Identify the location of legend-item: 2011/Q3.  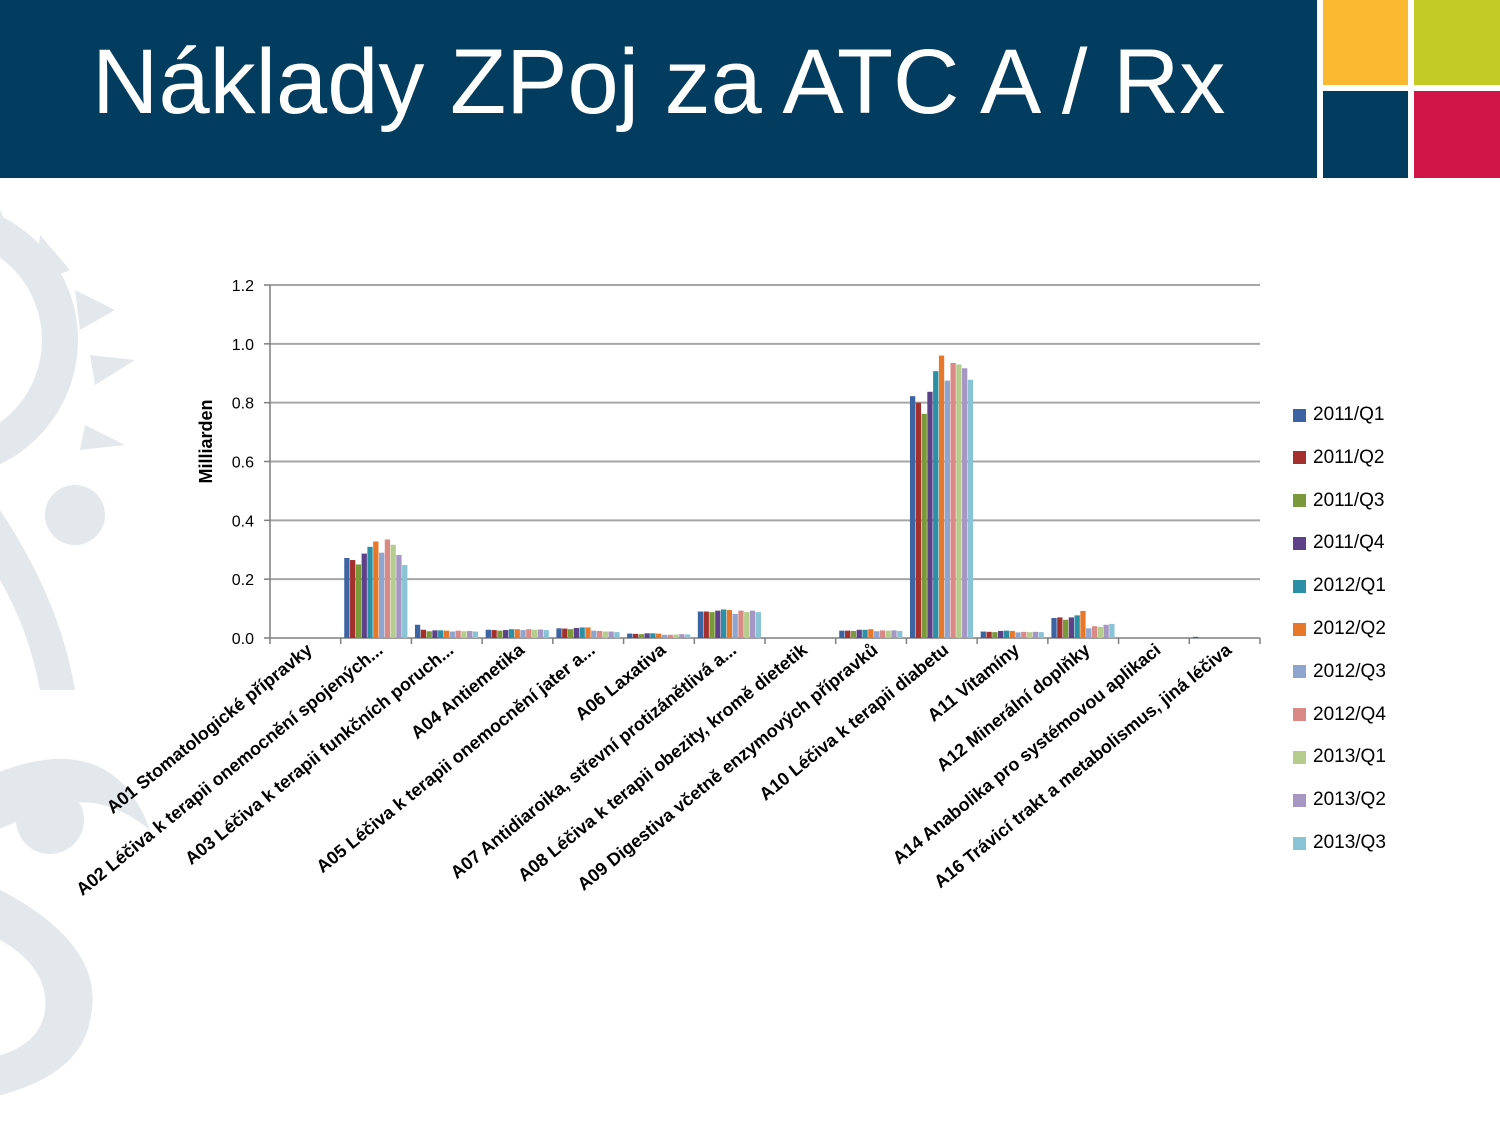
(1338, 501).